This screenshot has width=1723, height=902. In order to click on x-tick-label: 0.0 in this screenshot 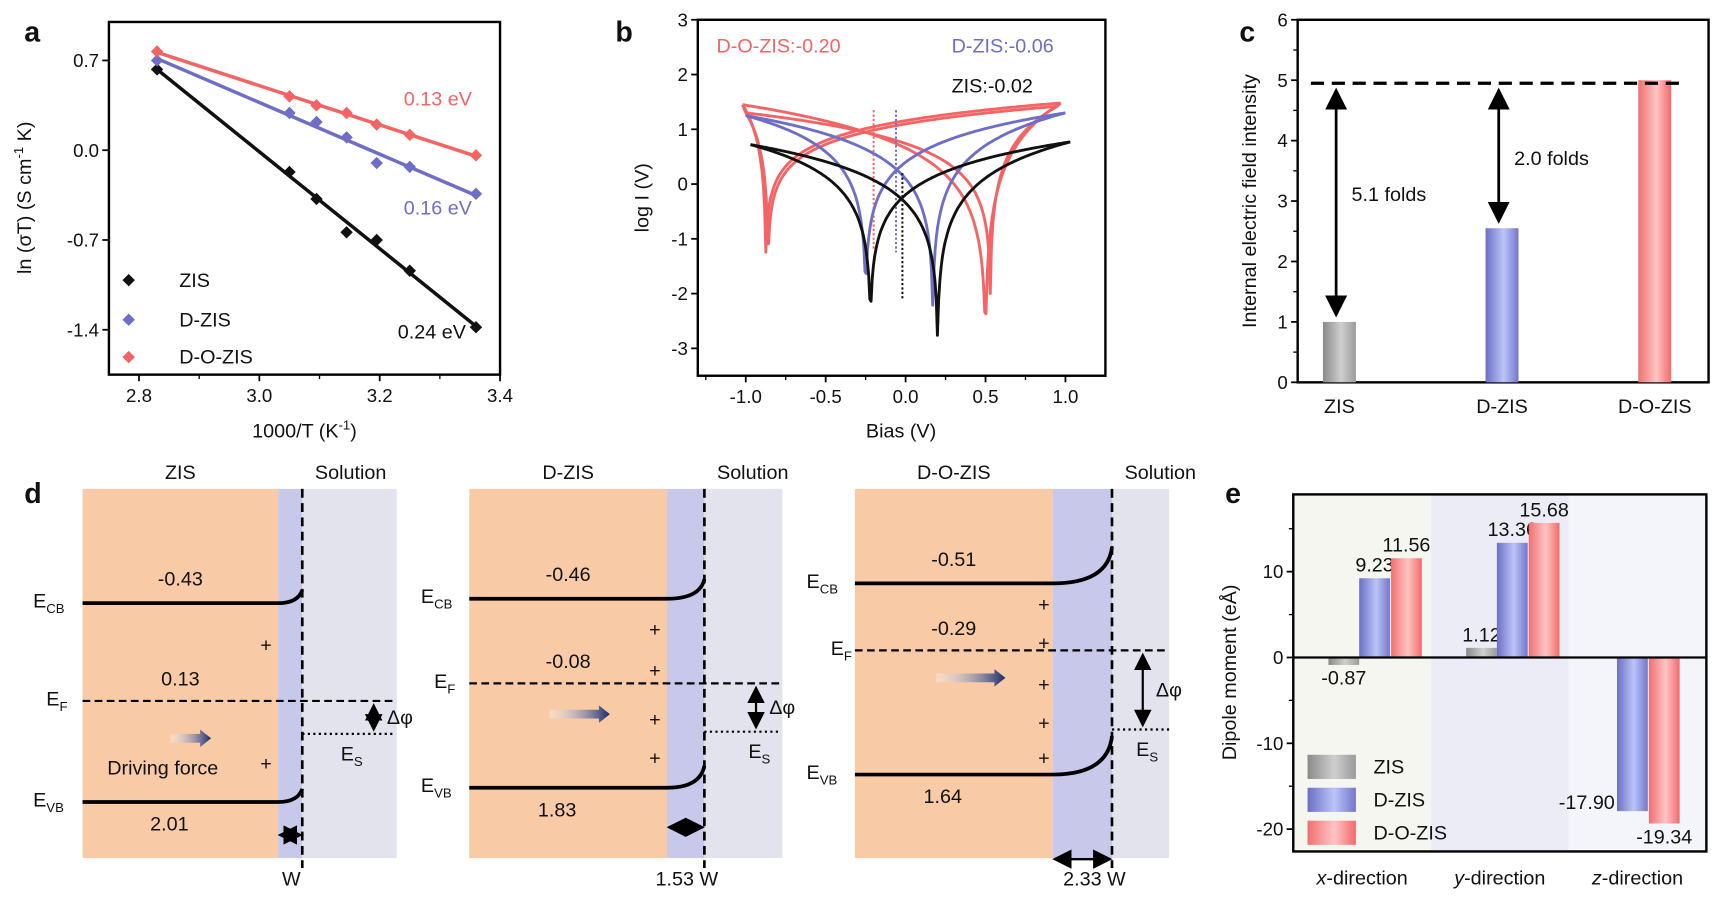, I will do `click(906, 396)`.